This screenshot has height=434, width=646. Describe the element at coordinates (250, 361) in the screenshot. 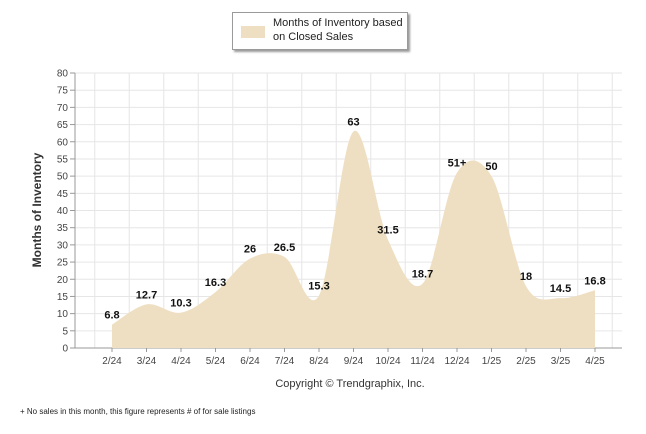

I see `x-tick-label: 6/24` at that location.